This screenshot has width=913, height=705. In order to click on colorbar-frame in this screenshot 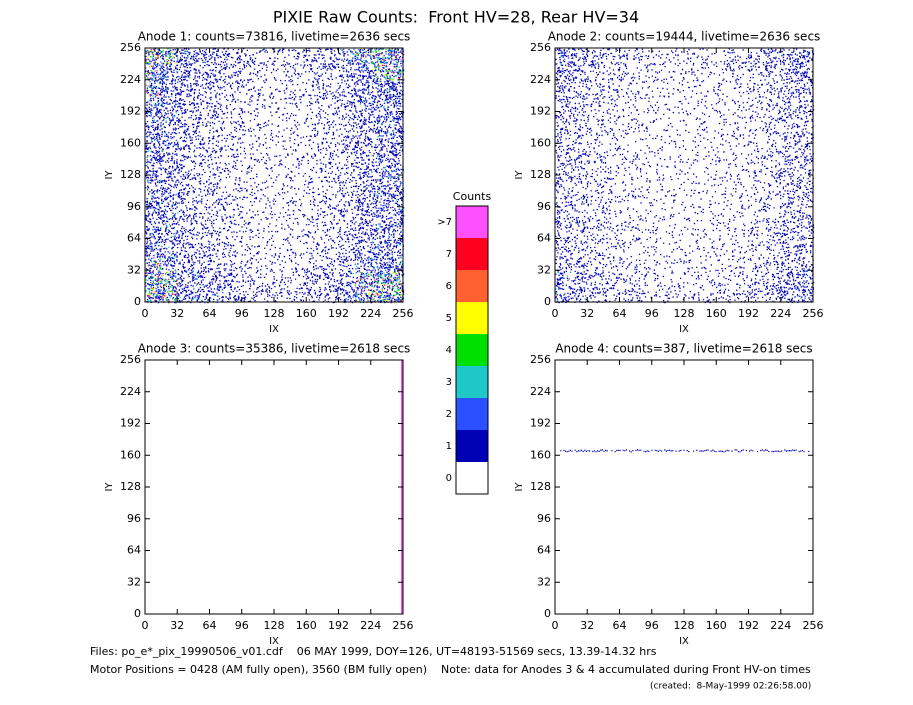, I will do `click(472, 350)`.